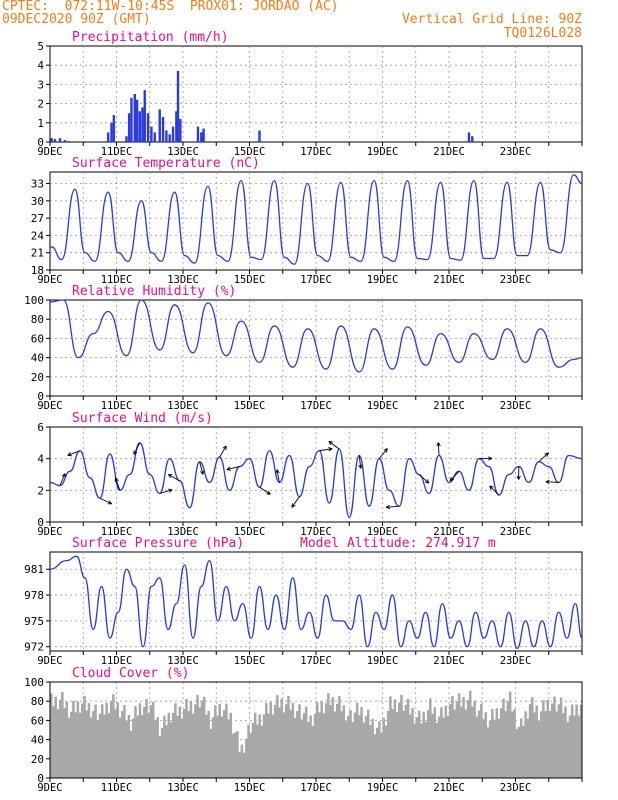 This screenshot has height=800, width=618. I want to click on temperature-ytick-label: 33, so click(37, 184).